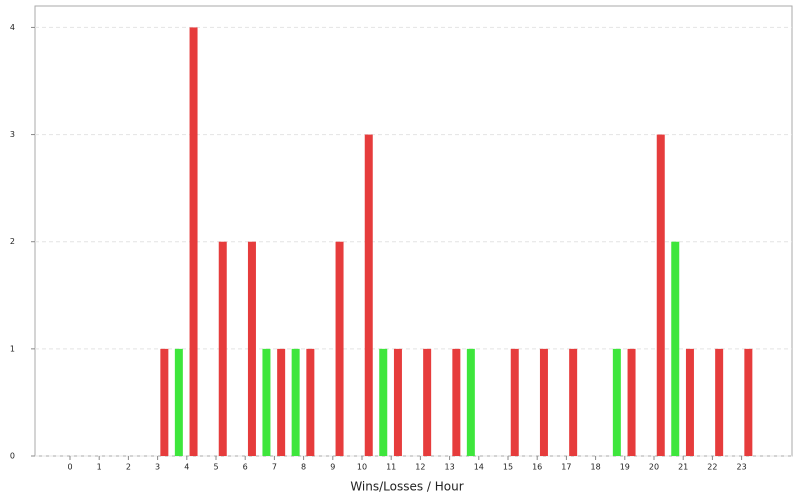 The image size is (800, 500). What do you see at coordinates (215, 467) in the screenshot?
I see `x-tick-label: 5` at bounding box center [215, 467].